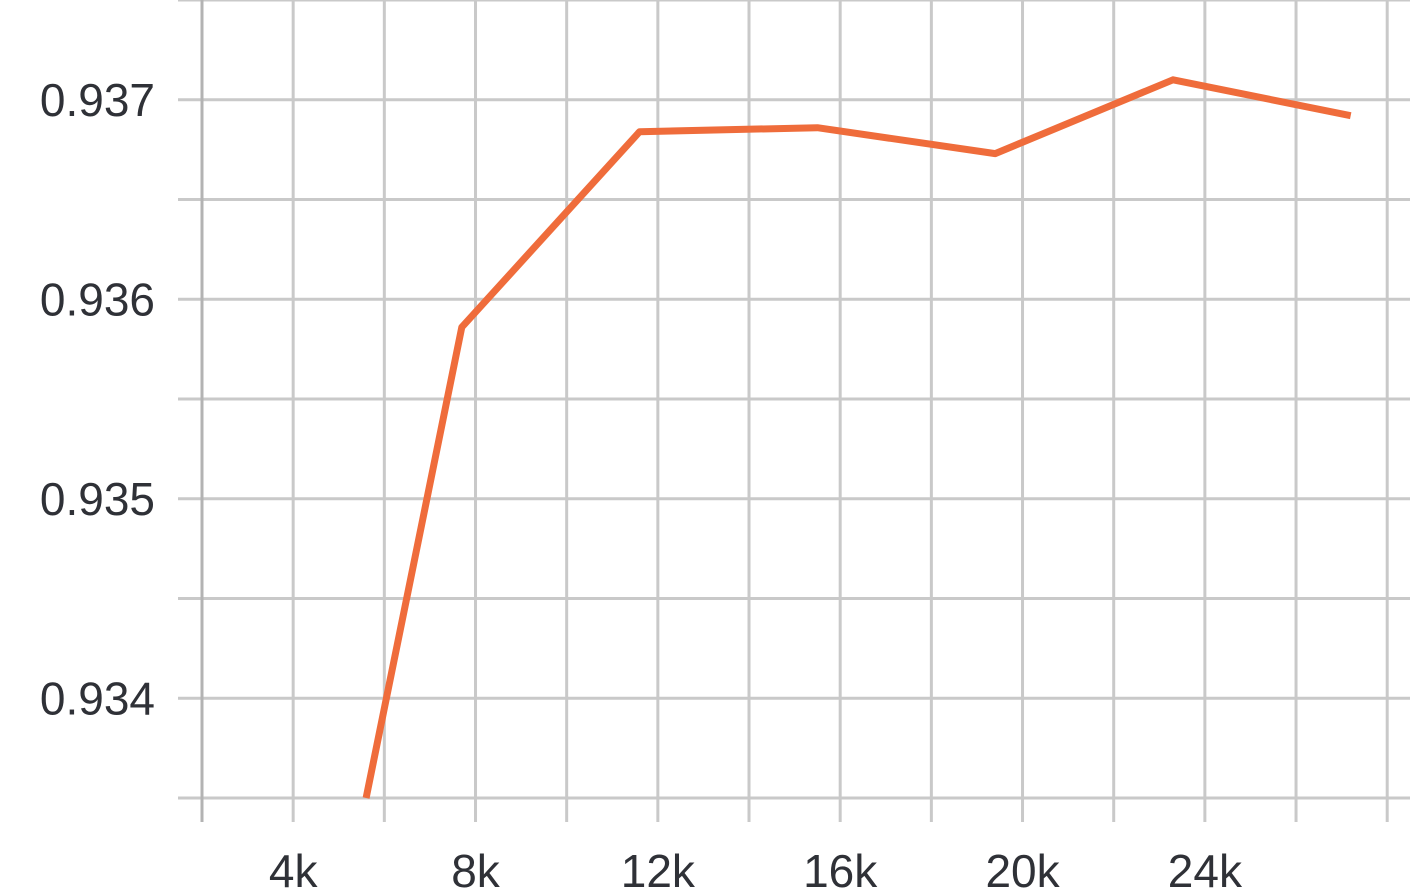  Describe the element at coordinates (294, 868) in the screenshot. I see `x-tick-label: 4k` at that location.